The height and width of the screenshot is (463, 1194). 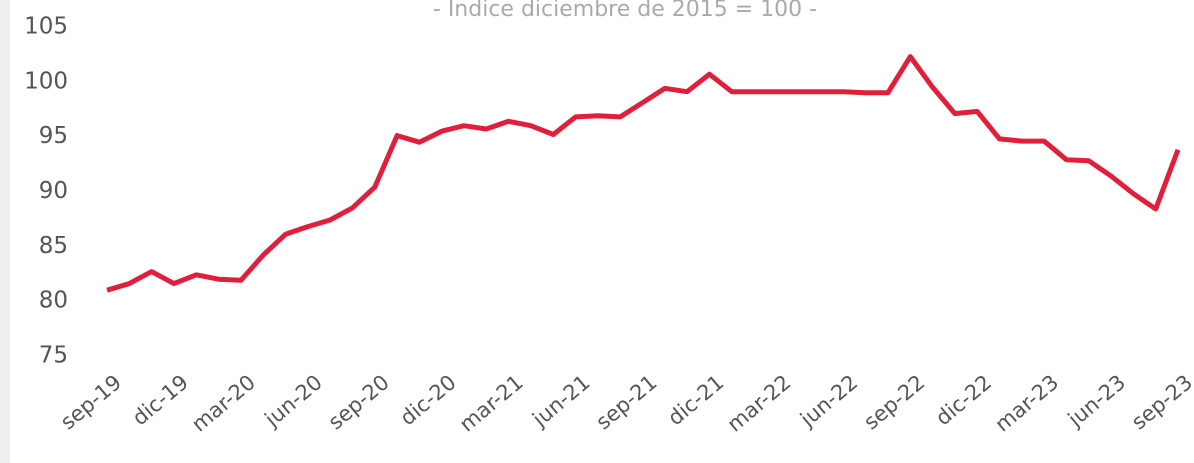 I want to click on y-tick-label: 105, so click(x=46, y=27).